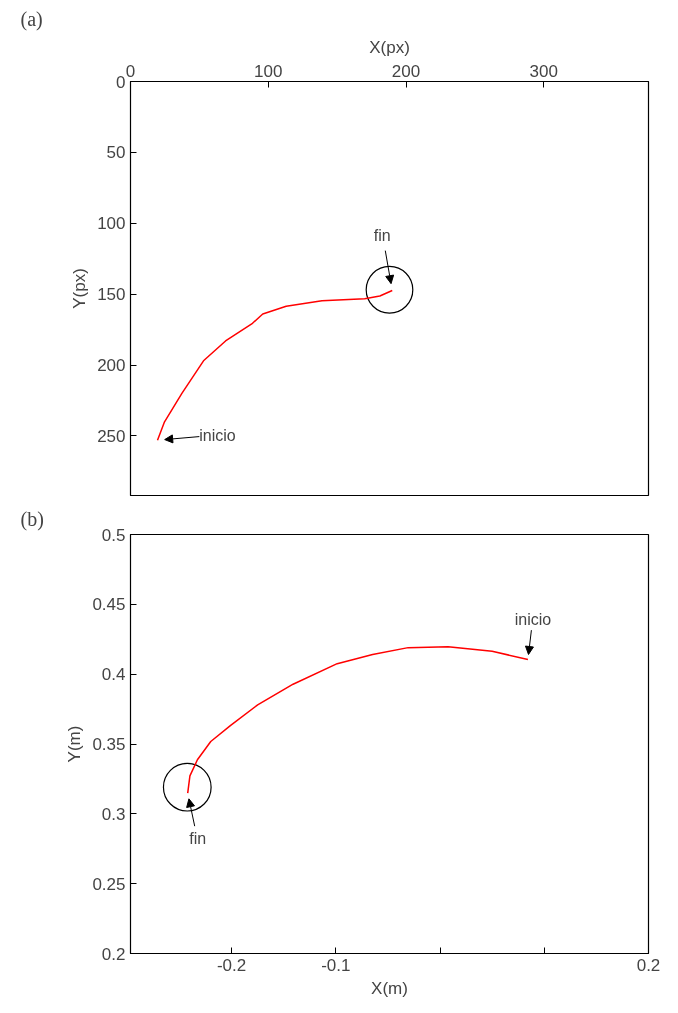 The image size is (678, 1013). What do you see at coordinates (113, 814) in the screenshot?
I see `y-tick-label: 0.3` at bounding box center [113, 814].